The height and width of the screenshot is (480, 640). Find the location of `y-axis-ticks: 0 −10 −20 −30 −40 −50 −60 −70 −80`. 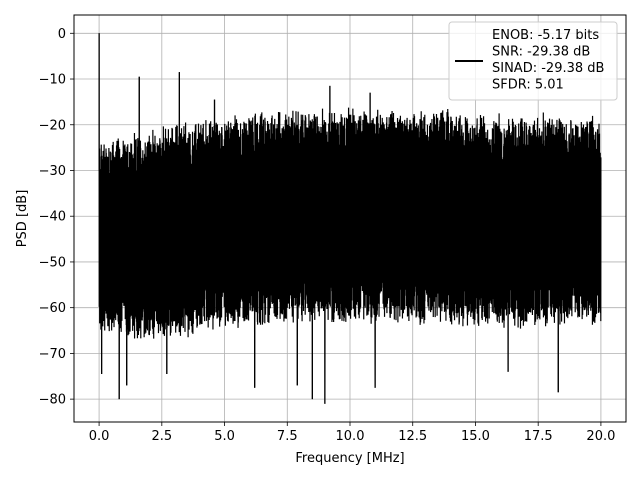

y-axis-ticks: 0 −10 −20 −30 −40 −50 −60 −70 −80 is located at coordinates (56, 217).